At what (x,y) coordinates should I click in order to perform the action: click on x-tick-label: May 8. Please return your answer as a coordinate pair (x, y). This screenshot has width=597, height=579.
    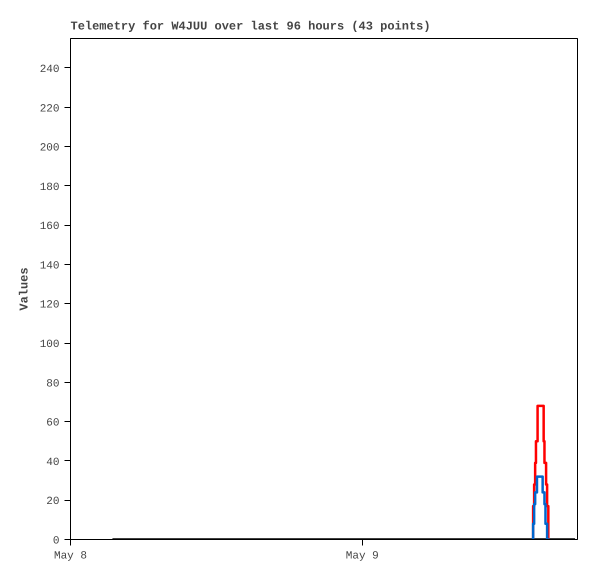
    Looking at the image, I should click on (71, 556).